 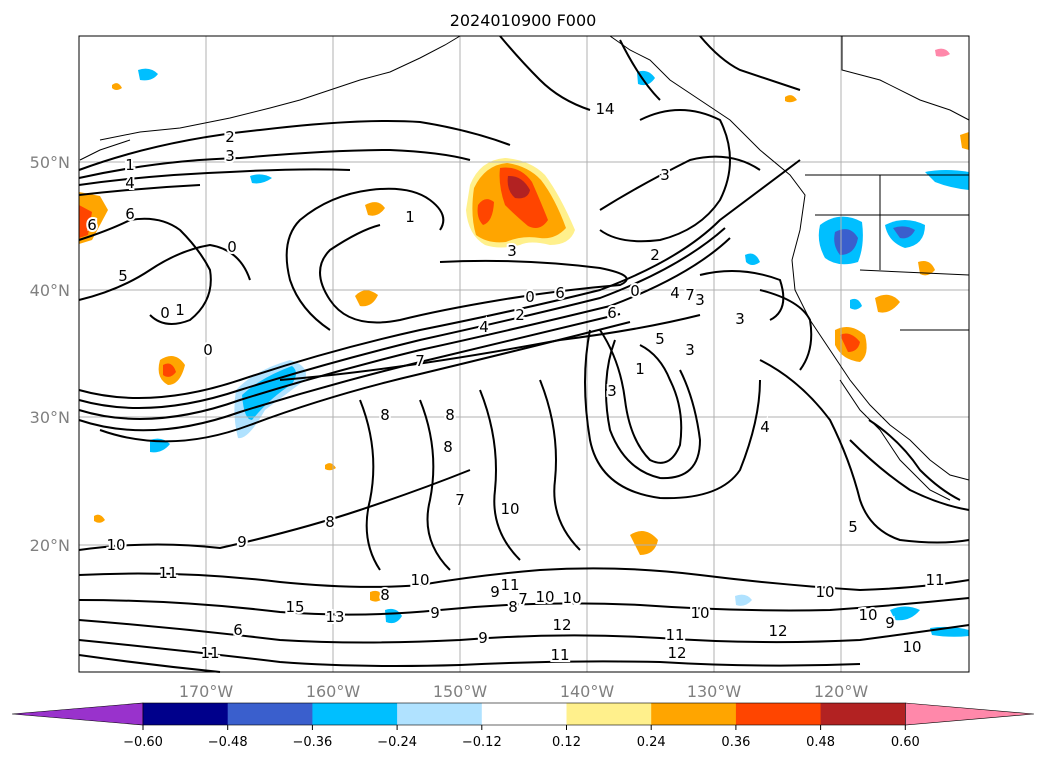 What do you see at coordinates (905, 742) in the screenshot?
I see `colorbar-tick-label: 0.60` at bounding box center [905, 742].